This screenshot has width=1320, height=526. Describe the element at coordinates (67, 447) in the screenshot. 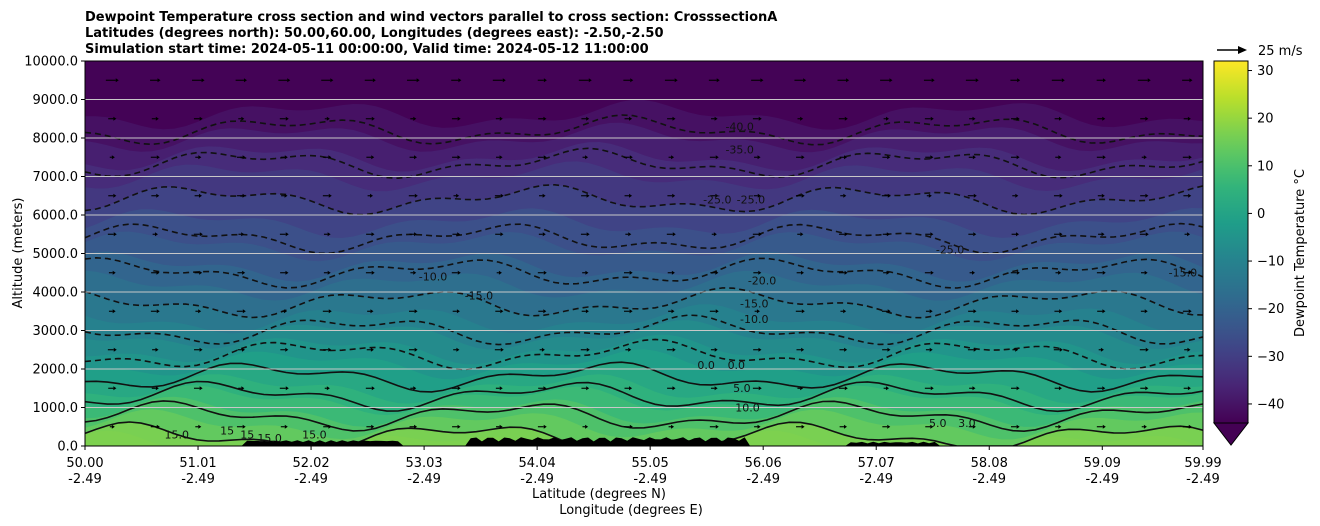

I see `y-tick-label: 0.0` at that location.